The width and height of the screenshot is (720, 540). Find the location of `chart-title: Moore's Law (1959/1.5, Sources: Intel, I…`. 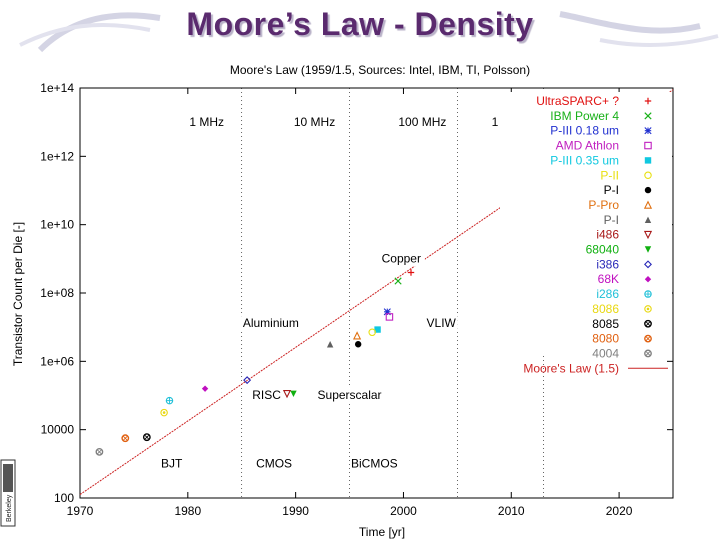

chart-title: Moore's Law (1959/1.5, Sources: Intel, I… is located at coordinates (380, 70).